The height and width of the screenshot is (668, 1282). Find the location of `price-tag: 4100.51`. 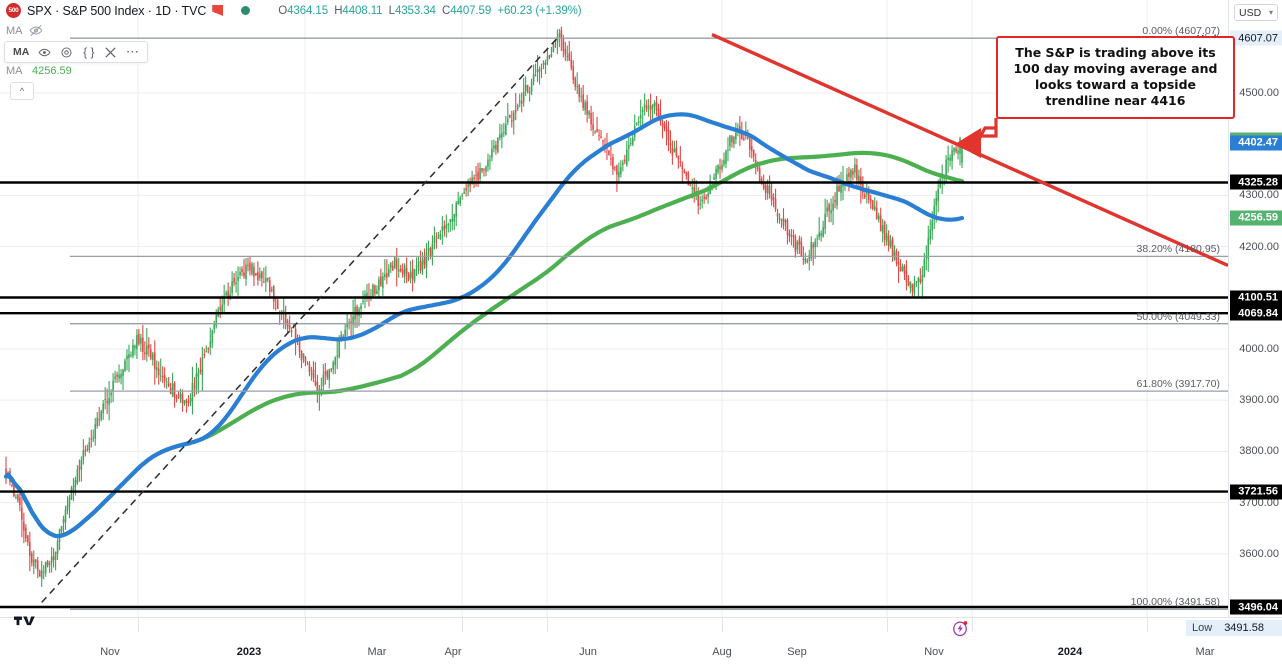

price-tag: 4100.51 is located at coordinates (1256, 298).